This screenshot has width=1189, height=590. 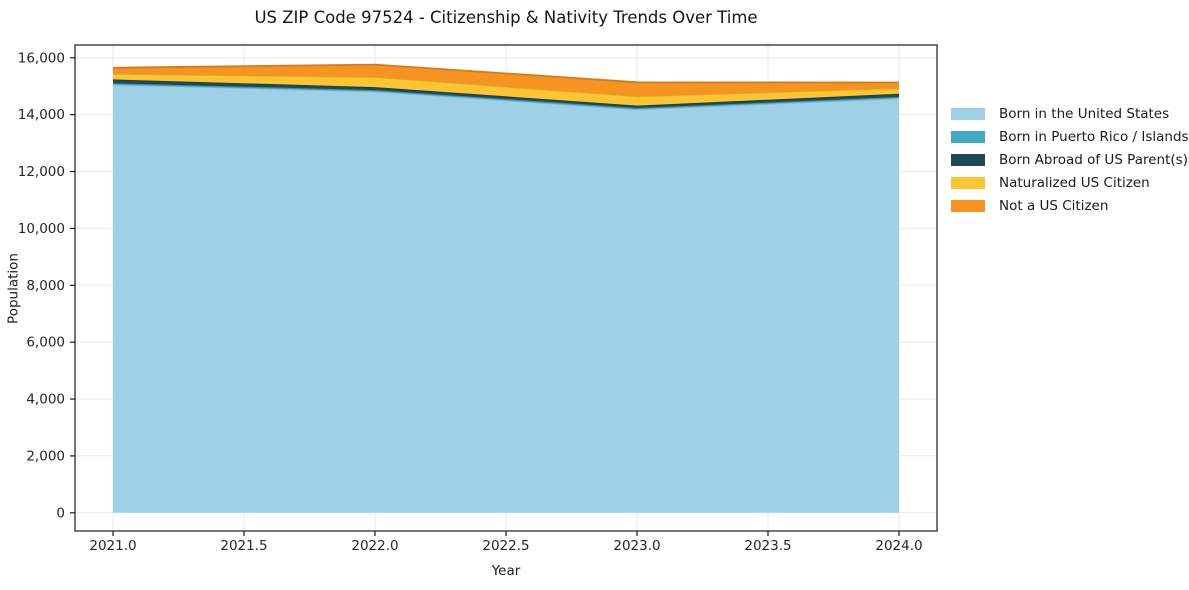 What do you see at coordinates (636, 546) in the screenshot?
I see `x-tick-label: 2023.0` at bounding box center [636, 546].